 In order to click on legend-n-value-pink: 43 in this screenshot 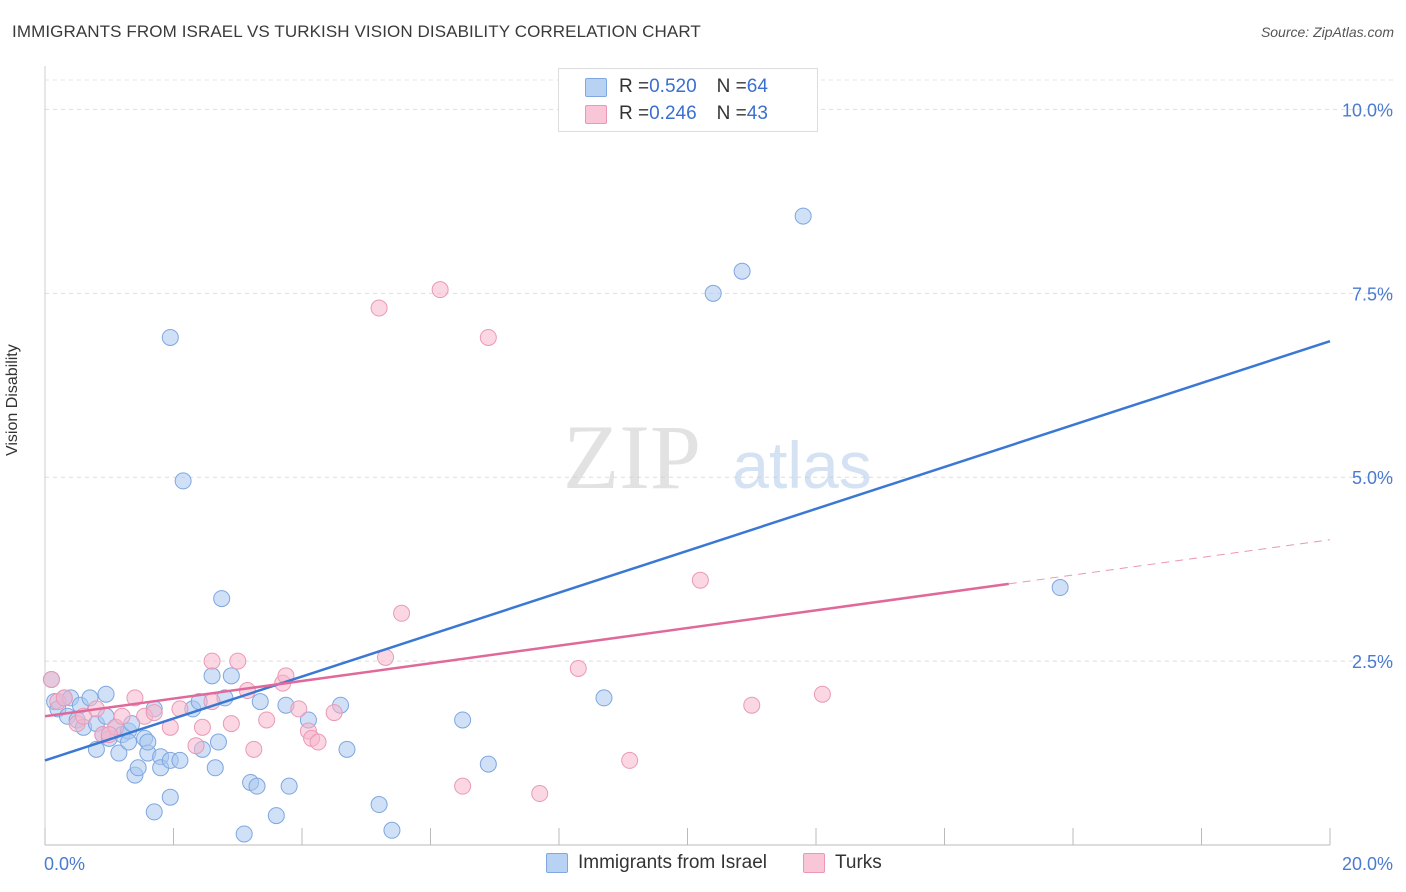, I will do `click(757, 113)`.